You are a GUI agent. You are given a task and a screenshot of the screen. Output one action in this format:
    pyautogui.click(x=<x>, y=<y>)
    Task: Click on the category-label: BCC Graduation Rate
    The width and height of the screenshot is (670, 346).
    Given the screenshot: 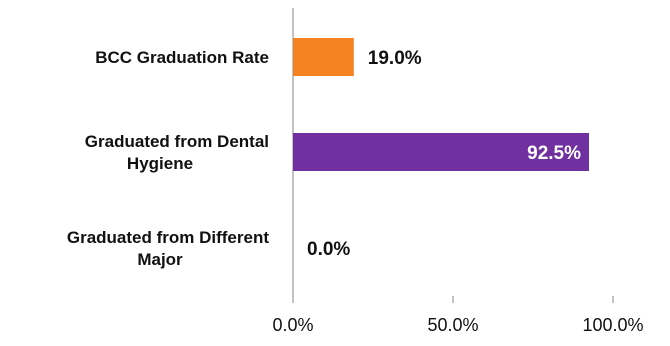 What is the action you would take?
    pyautogui.click(x=182, y=57)
    